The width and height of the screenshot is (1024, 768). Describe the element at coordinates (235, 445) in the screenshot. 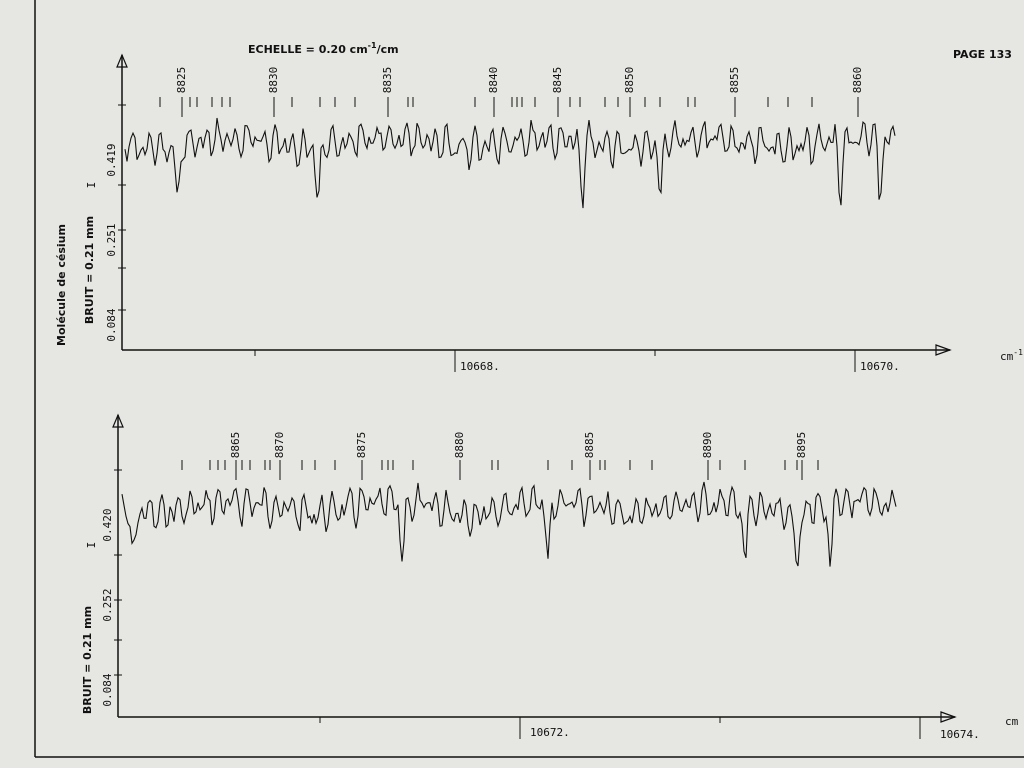

I see `line-number: 8865` at that location.